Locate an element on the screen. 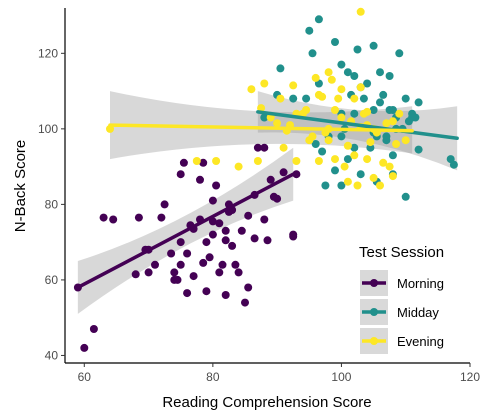 This screenshot has height=420, width=480. x-axis-title: Reading Comprehension Score is located at coordinates (266, 402).